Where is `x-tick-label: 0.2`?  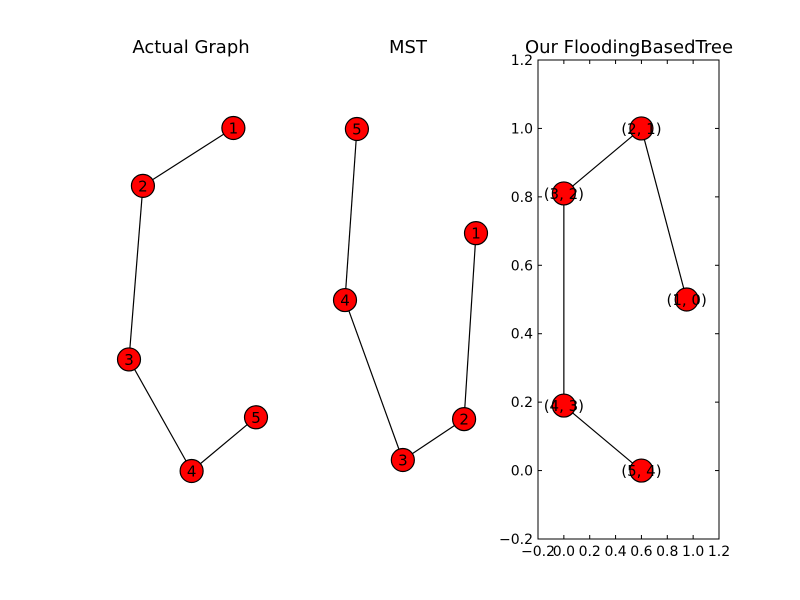
x-tick-label: 0.2 is located at coordinates (590, 552).